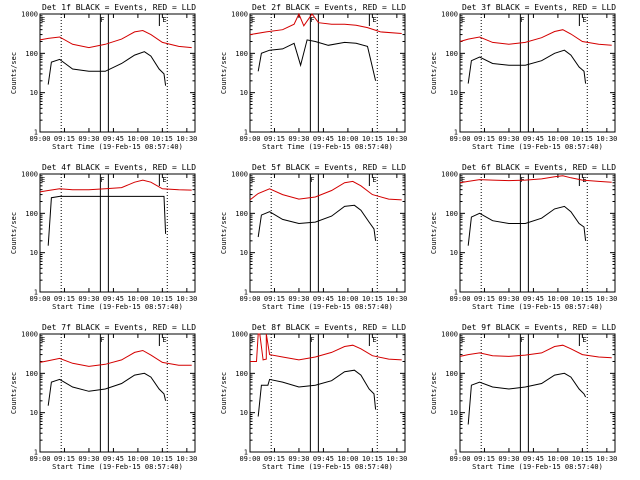  Describe the element at coordinates (329, 327) in the screenshot. I see `chart-title: Det 8f BLACK = Events, RED = LLD` at that location.